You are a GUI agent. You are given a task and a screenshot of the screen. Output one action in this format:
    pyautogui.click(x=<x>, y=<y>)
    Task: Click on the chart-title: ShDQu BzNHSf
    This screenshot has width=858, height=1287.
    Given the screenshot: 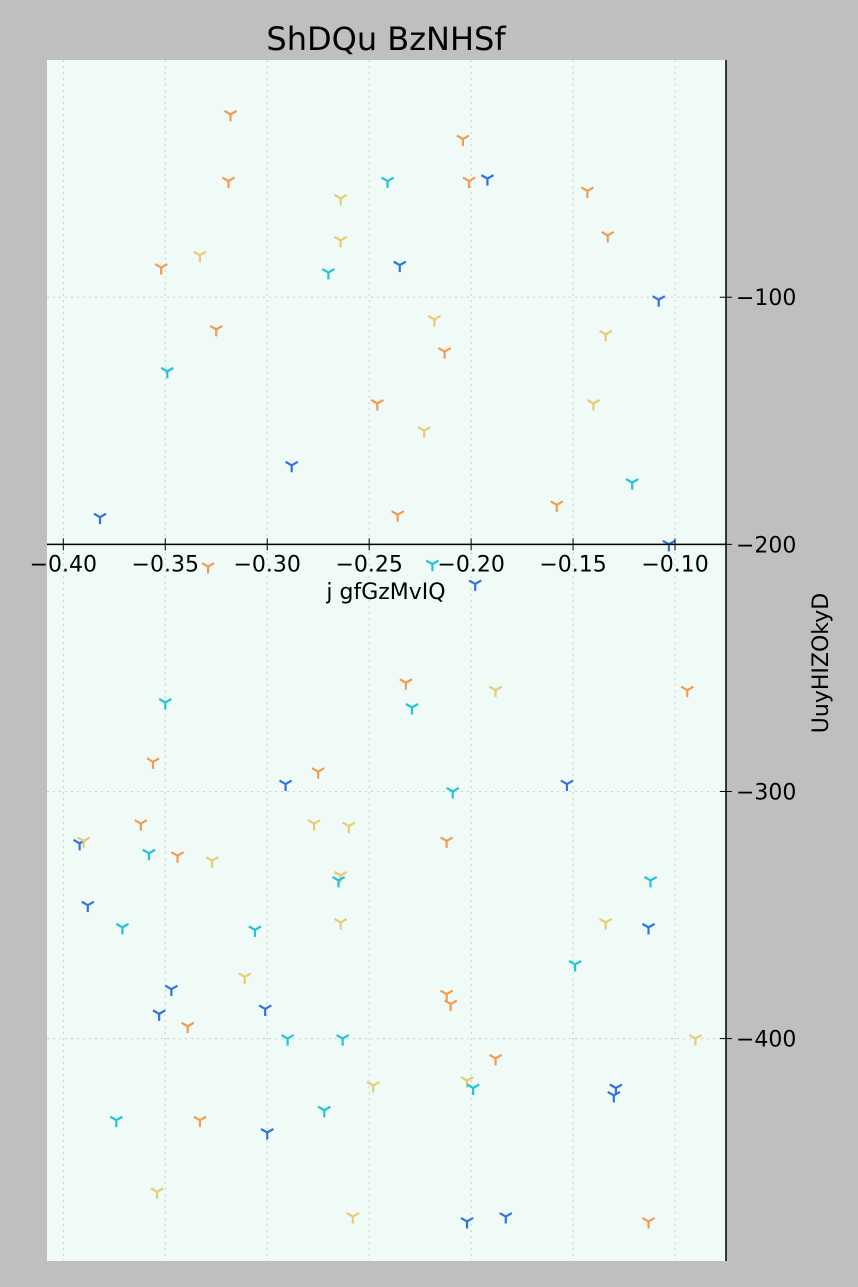 What is the action you would take?
    pyautogui.click(x=386, y=39)
    